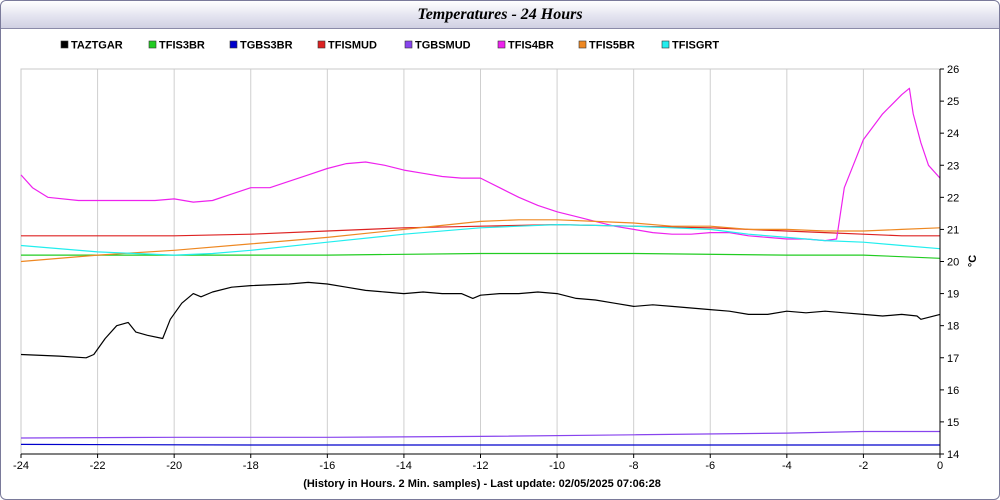 This screenshot has width=1000, height=500. What do you see at coordinates (481, 255) in the screenshot?
I see `series-line-tfis3br` at bounding box center [481, 255].